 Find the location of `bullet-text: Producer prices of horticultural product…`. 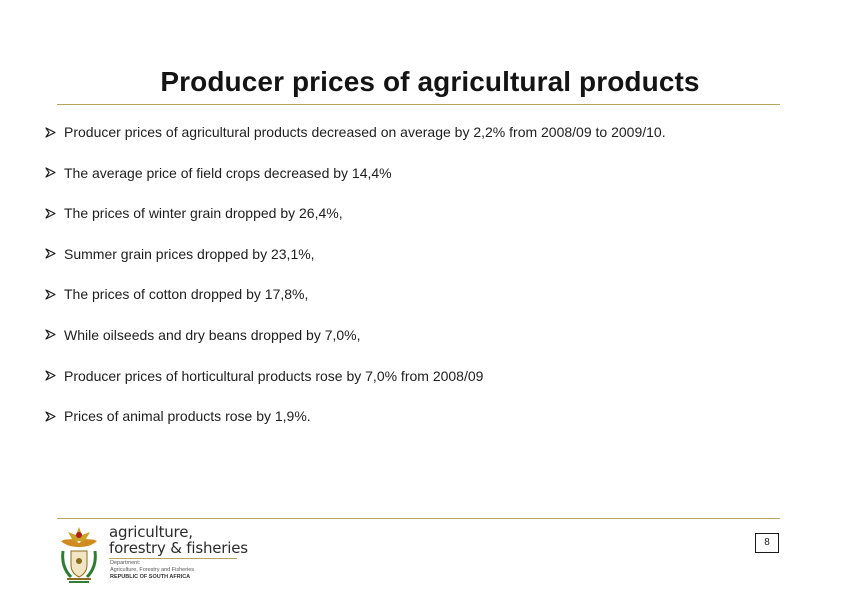

bullet-text: Producer prices of horticultural product… is located at coordinates (274, 375).